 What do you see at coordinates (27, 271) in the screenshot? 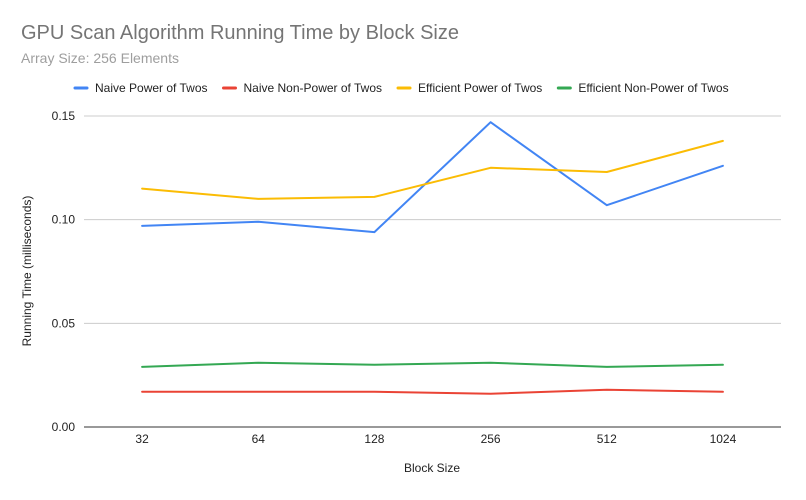
I see `y-axis-title: Running Time (milliseconds)` at bounding box center [27, 271].